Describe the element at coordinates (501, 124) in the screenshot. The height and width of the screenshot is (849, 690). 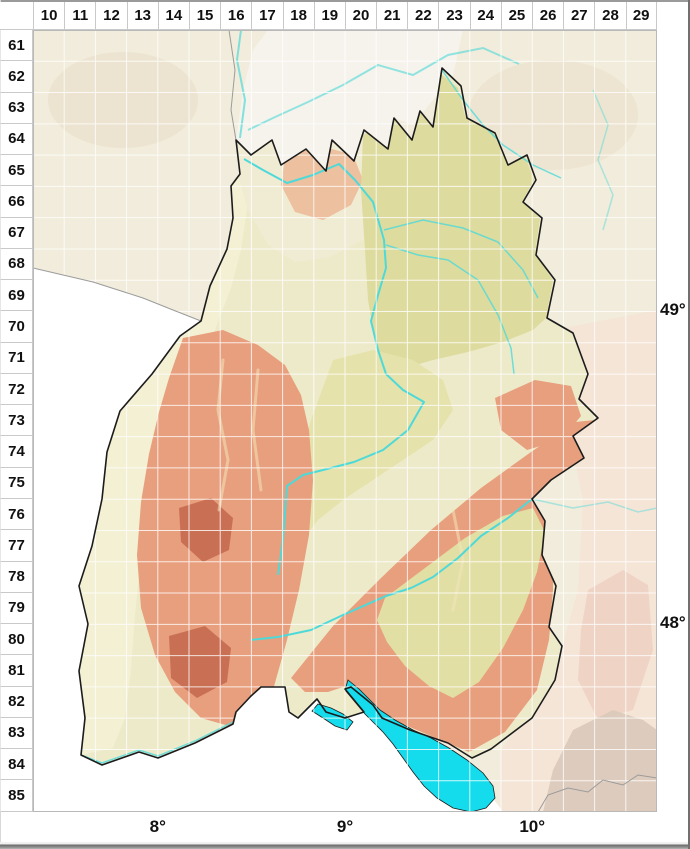
I see `river-tauber` at that location.